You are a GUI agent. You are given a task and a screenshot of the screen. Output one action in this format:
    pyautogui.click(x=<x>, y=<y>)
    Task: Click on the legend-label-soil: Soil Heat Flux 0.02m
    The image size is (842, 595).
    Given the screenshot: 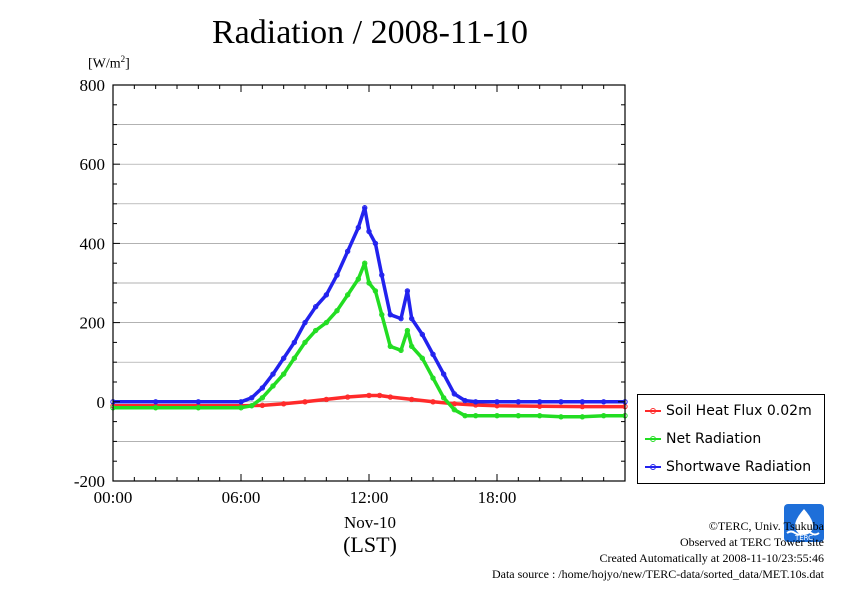 What is the action you would take?
    pyautogui.click(x=739, y=411)
    